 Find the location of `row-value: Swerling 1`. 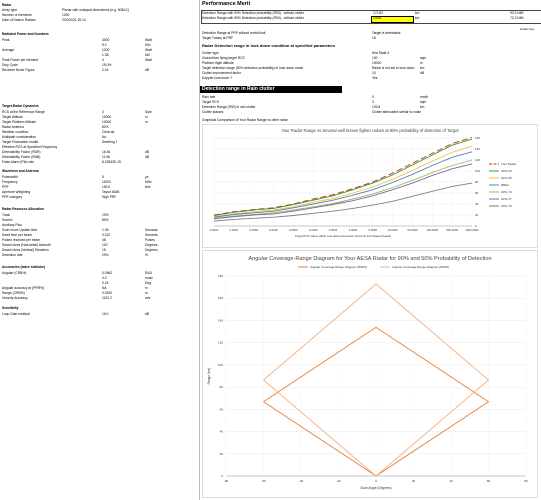

row-value: Swerling 1 is located at coordinates (110, 142).